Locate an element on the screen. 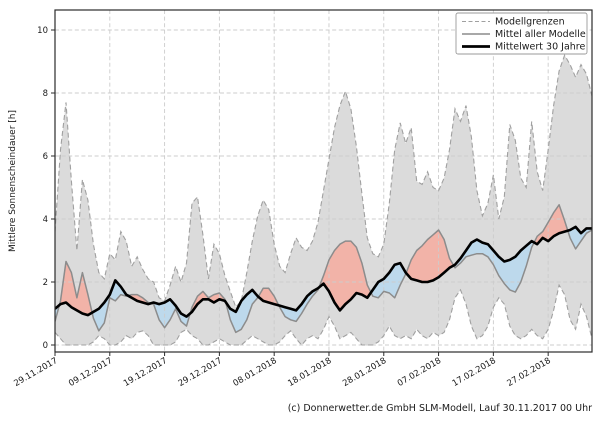  x-tick-label: 28.01.2018 is located at coordinates (364, 372).